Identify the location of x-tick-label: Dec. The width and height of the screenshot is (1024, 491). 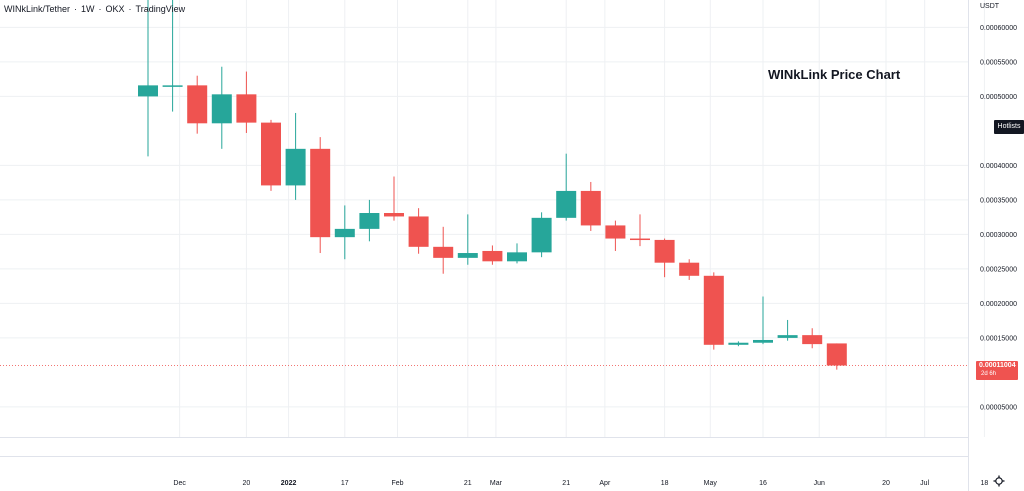
(179, 483).